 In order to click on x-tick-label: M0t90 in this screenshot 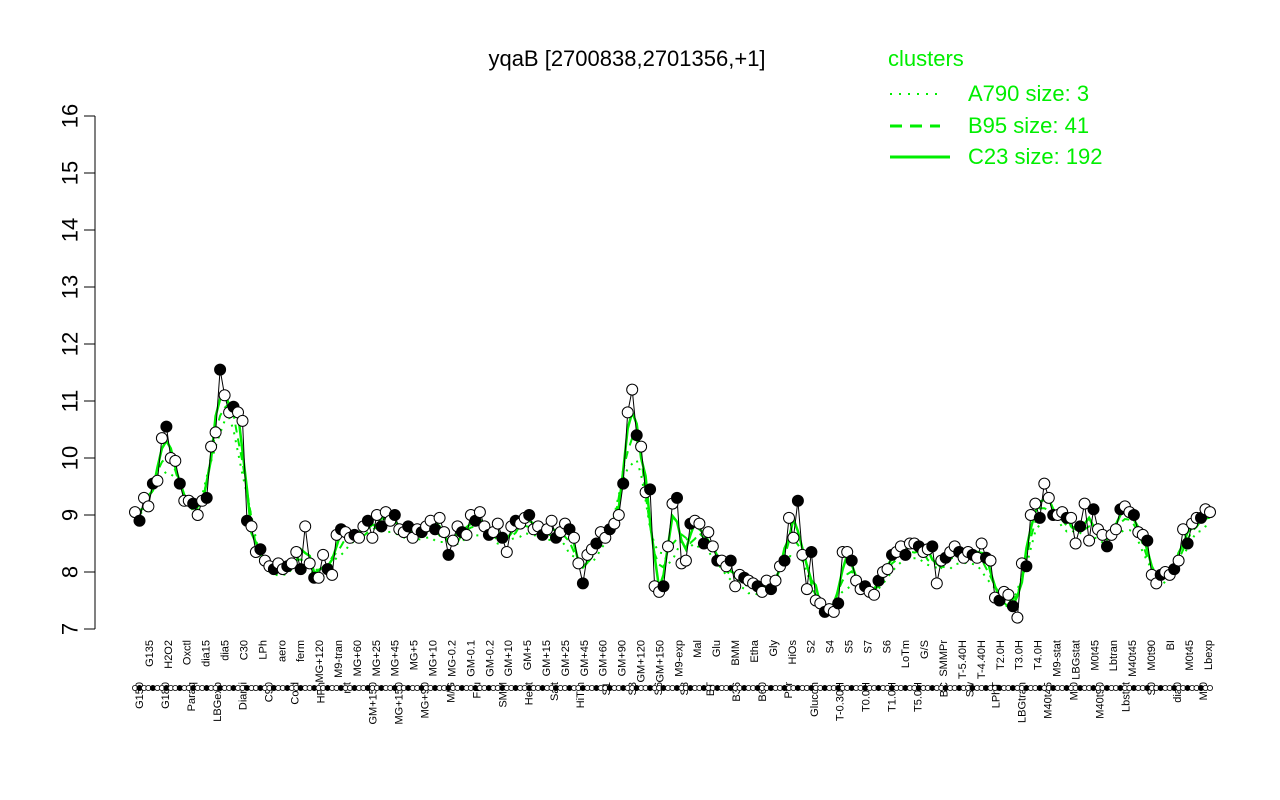, I will do `click(1152, 655)`.